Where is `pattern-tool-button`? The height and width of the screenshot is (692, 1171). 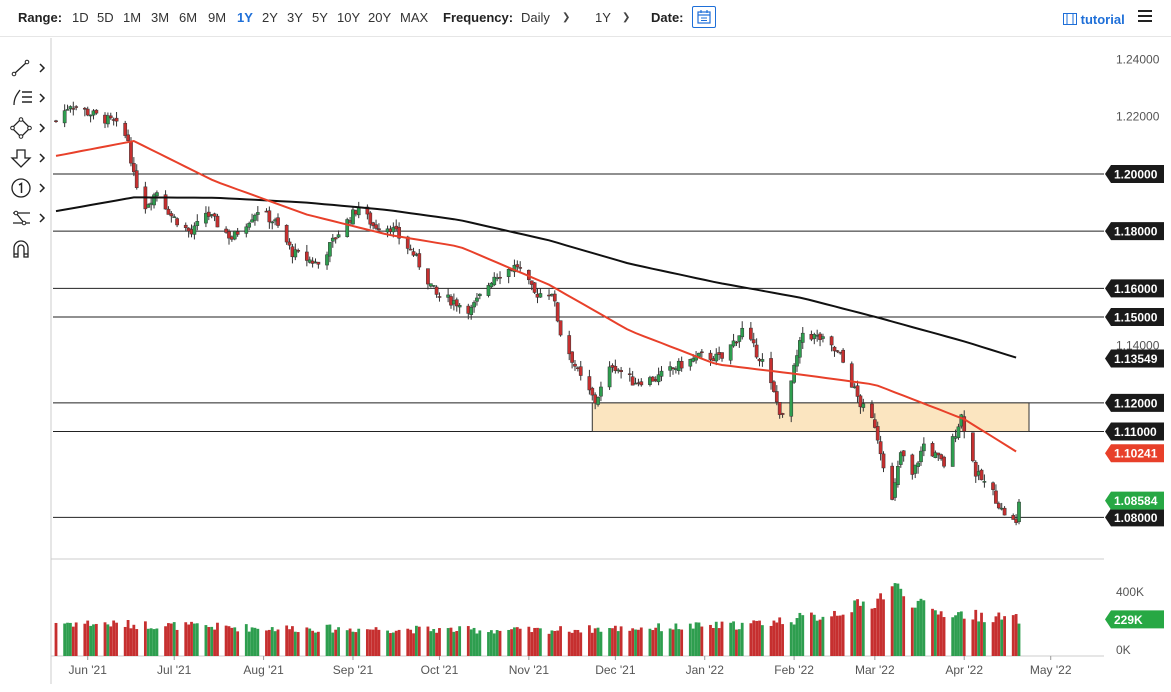 pattern-tool-button is located at coordinates (29, 219).